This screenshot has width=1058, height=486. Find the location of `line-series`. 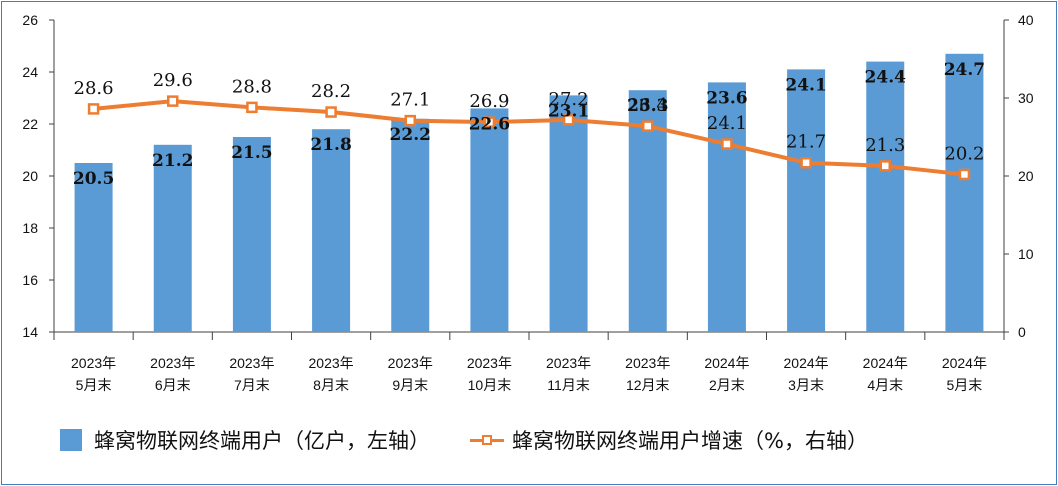

line-series is located at coordinates (529, 138).